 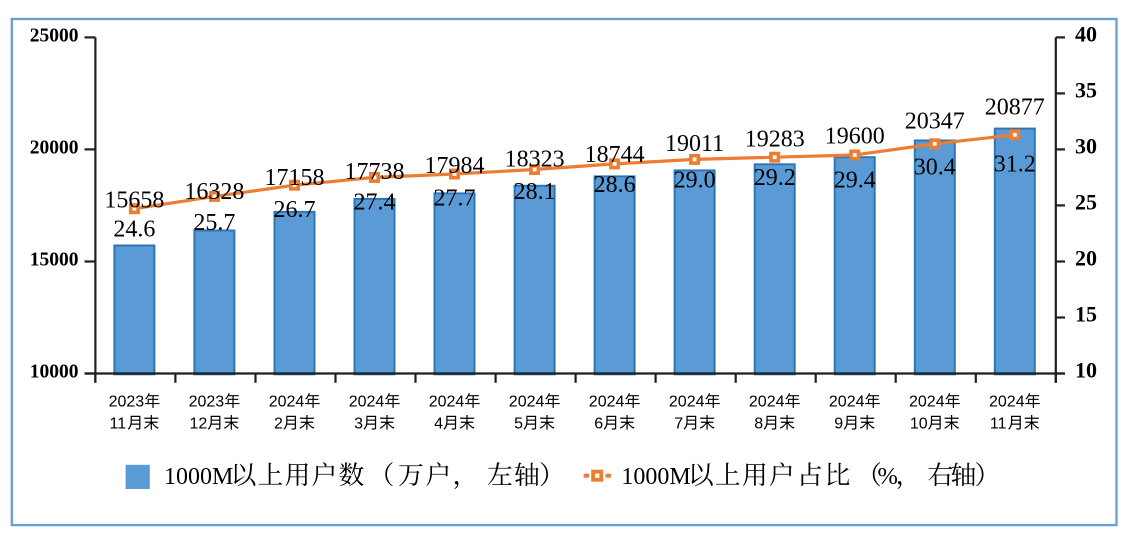 What do you see at coordinates (295, 210) in the screenshot?
I see `svg-text: 26.7` at bounding box center [295, 210].